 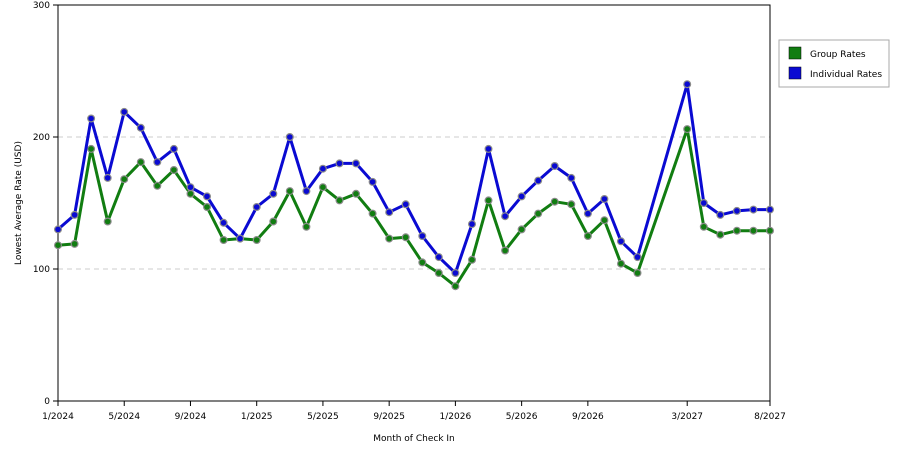 I want to click on legend-label-individual-rates: Individual Rates, so click(x=846, y=75).